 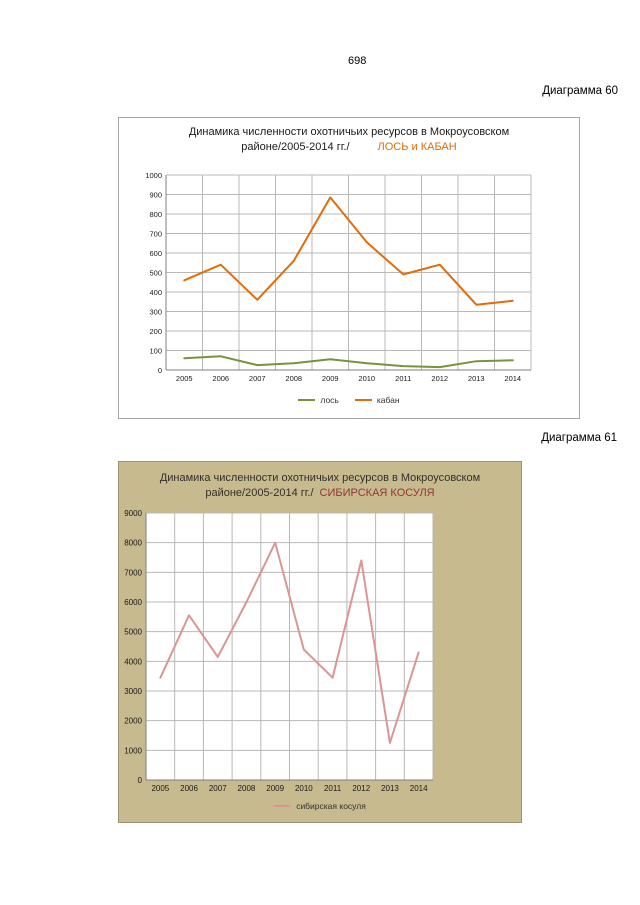 What do you see at coordinates (133, 721) in the screenshot?
I see `svg-text: 2000` at bounding box center [133, 721].